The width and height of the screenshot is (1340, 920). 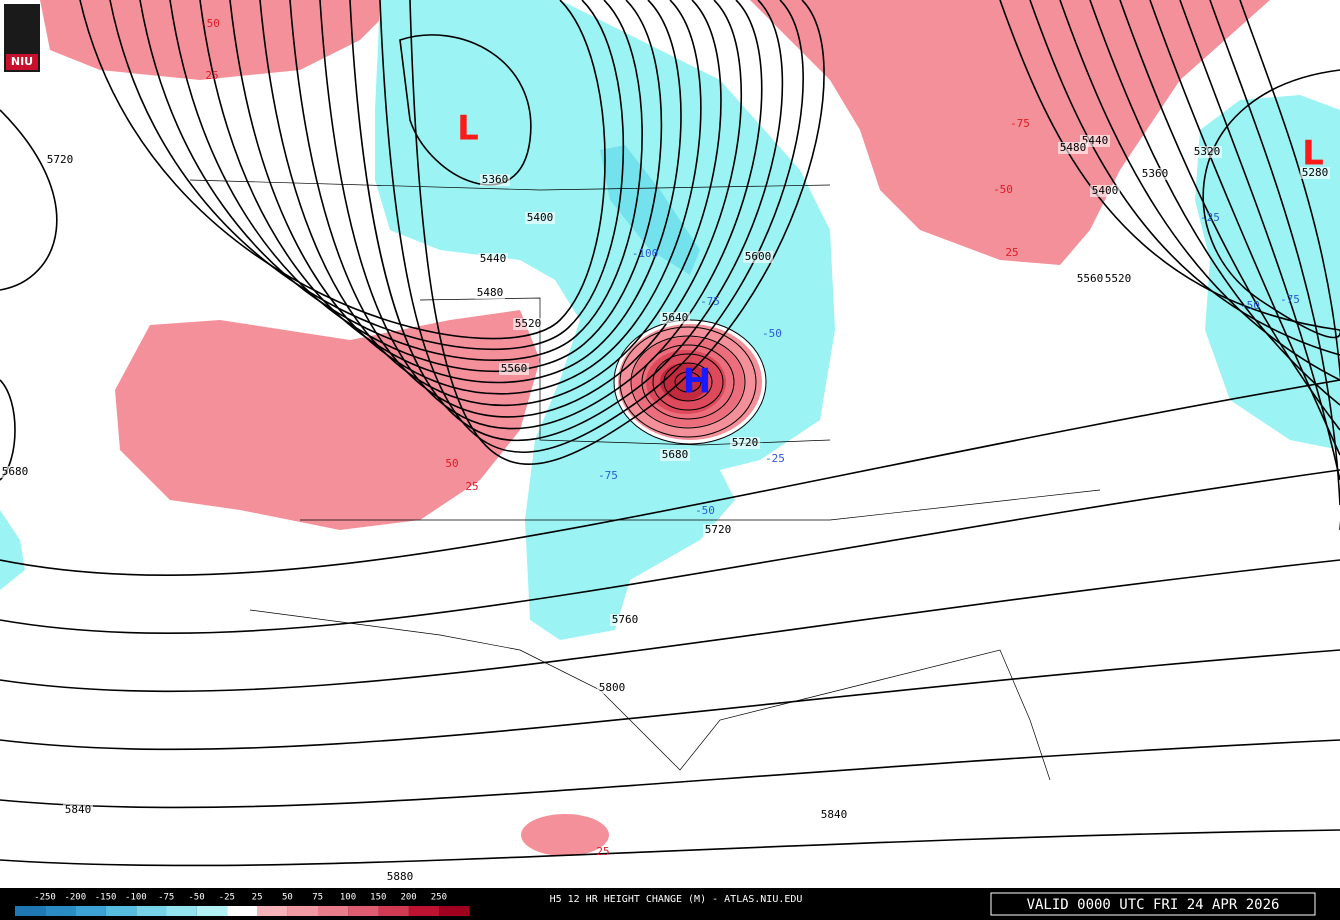 I want to click on valid-time: VALID 0000 UTC FRI 24 APR 2026, so click(x=1153, y=905).